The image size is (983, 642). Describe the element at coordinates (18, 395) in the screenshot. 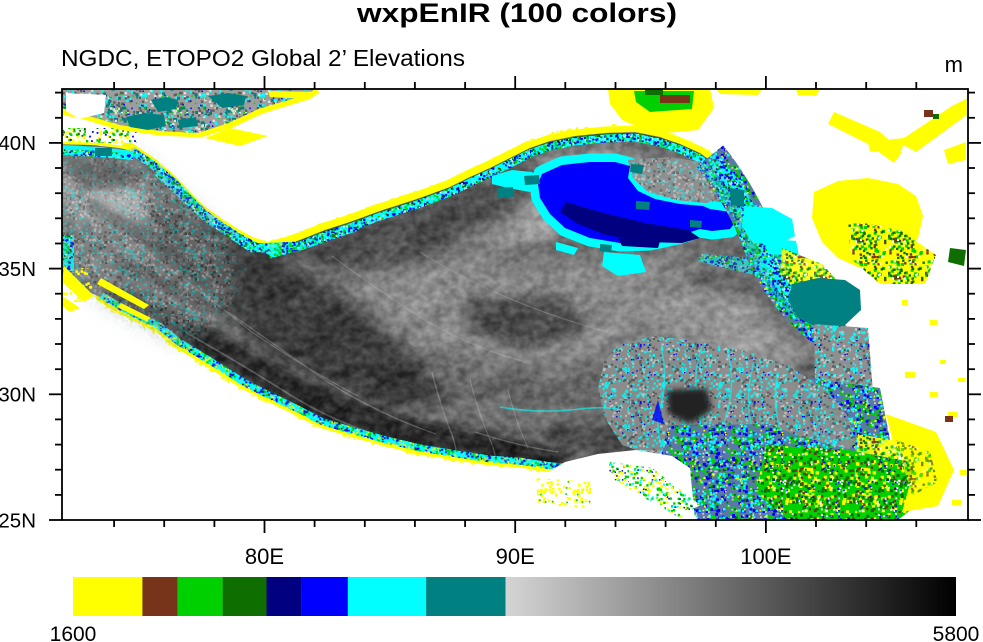

I see `svg-text: 30N` at that location.